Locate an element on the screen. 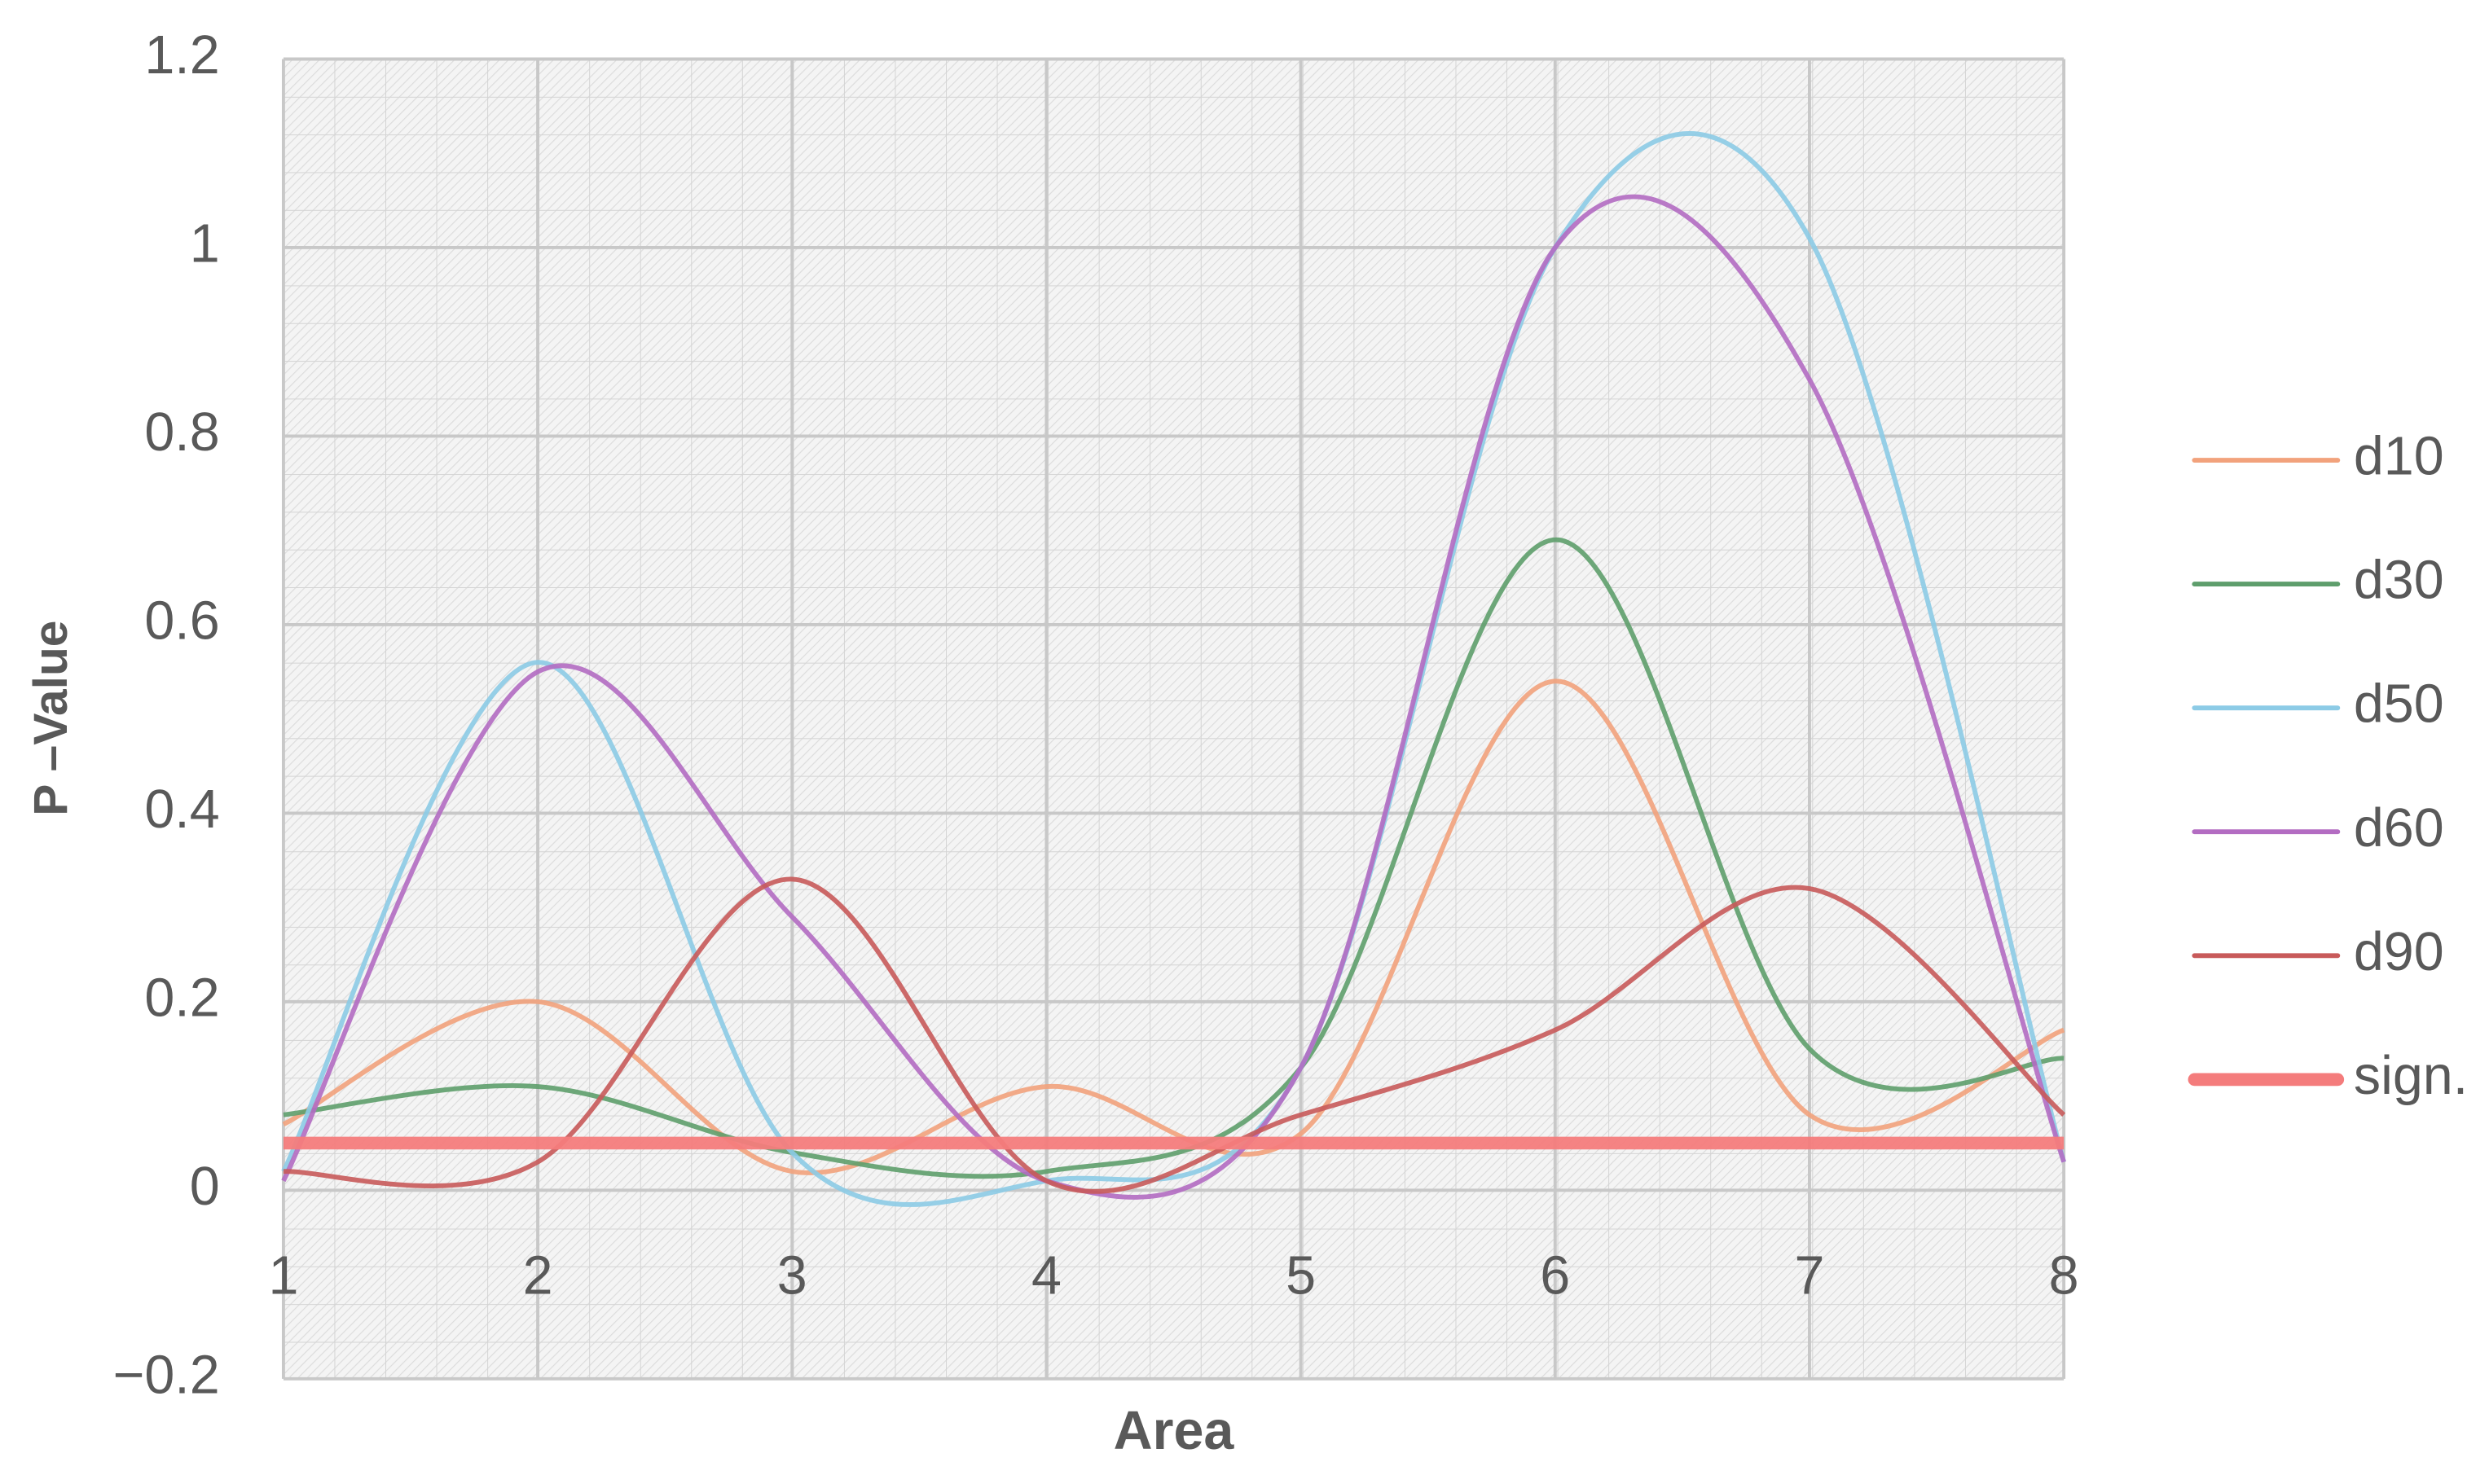  legend-label: d60 is located at coordinates (2399, 828).